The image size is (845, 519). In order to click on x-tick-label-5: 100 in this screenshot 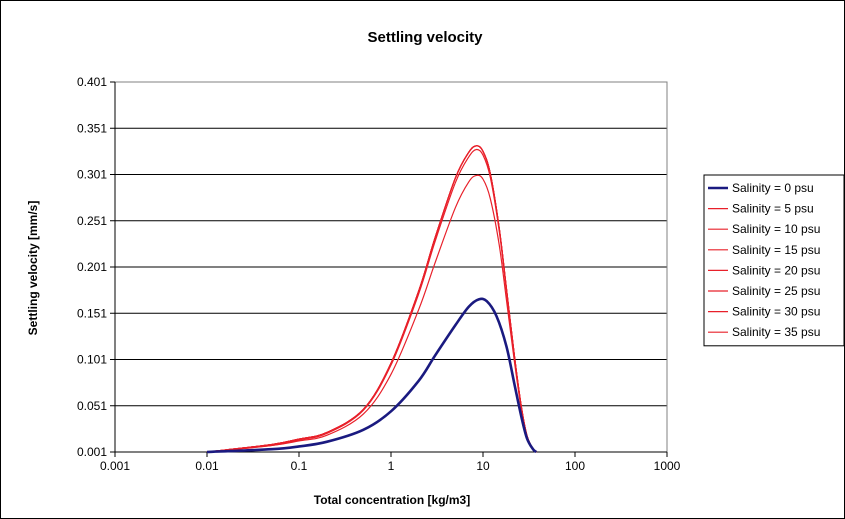, I will do `click(575, 466)`.